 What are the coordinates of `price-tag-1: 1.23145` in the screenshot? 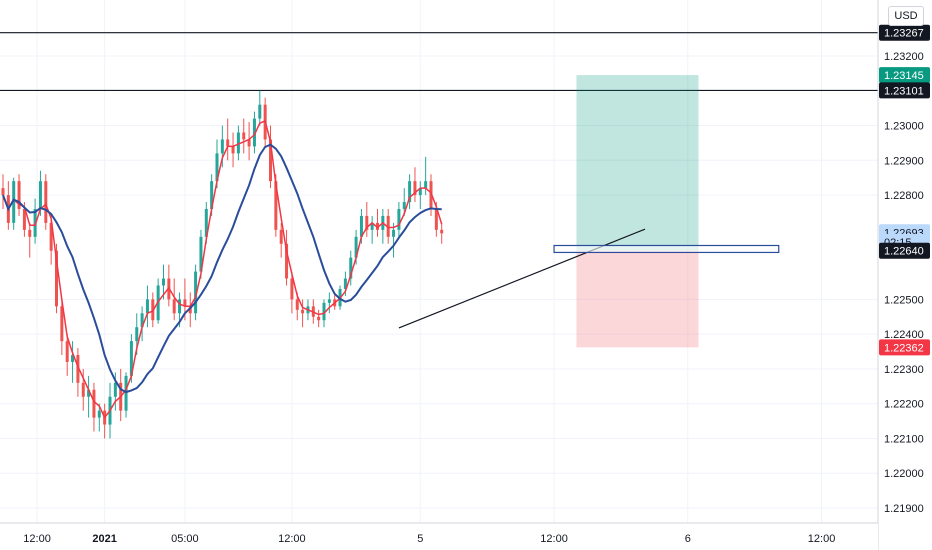 It's located at (904, 75).